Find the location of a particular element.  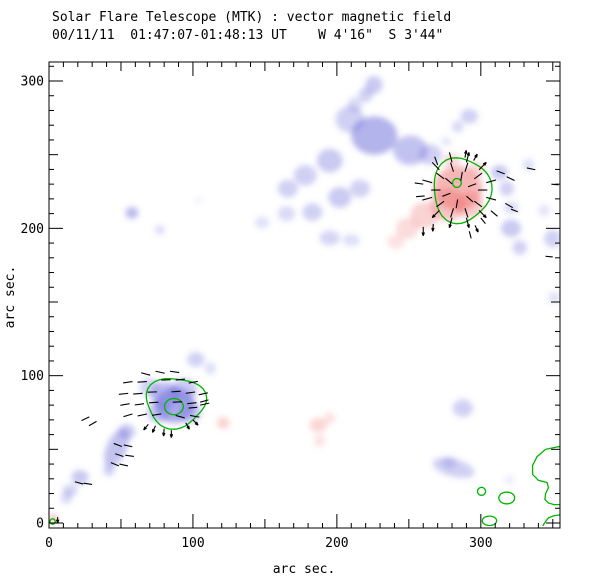

x-tick-label: 100 is located at coordinates (192, 543).